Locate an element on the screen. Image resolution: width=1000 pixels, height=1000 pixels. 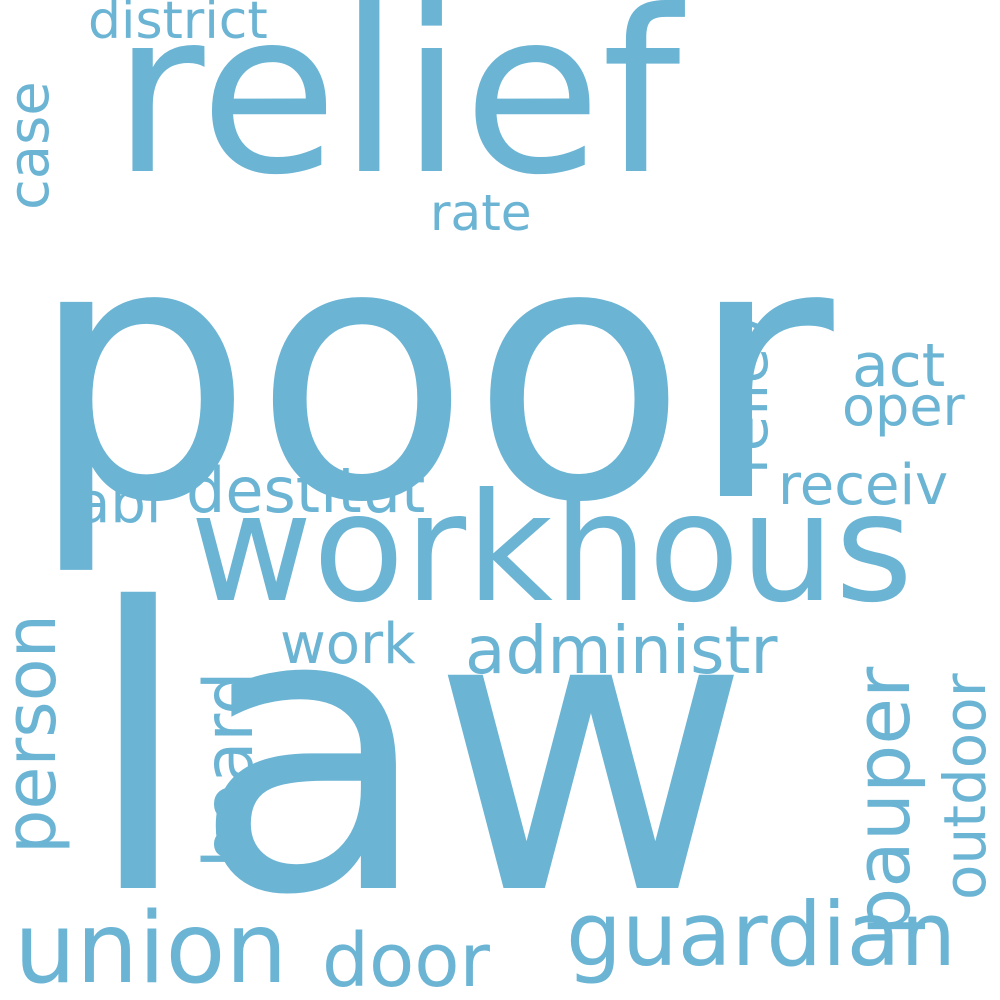
word-workhous: workhous is located at coordinates (552, 549).